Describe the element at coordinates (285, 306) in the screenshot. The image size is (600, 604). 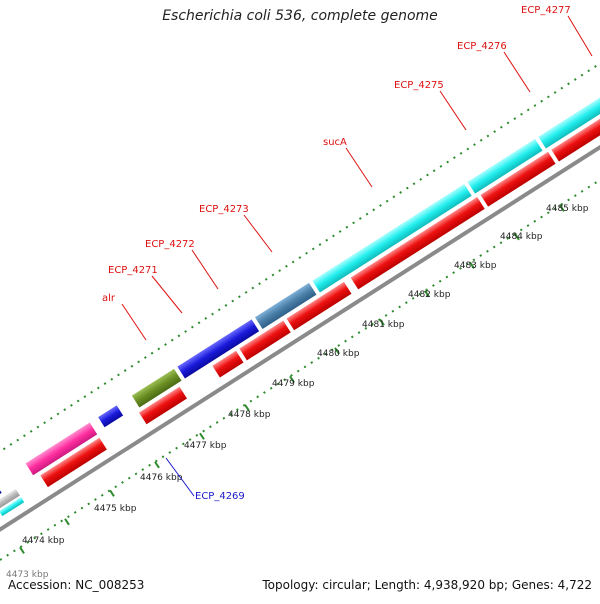
I see `gene-ECP_4273-box` at that location.